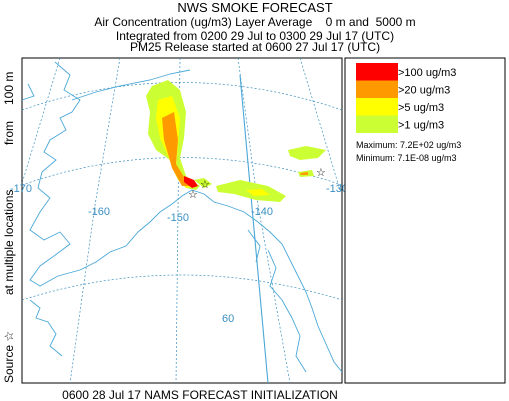  Describe the element at coordinates (9, 133) in the screenshot. I see `side-label-part: from` at that location.